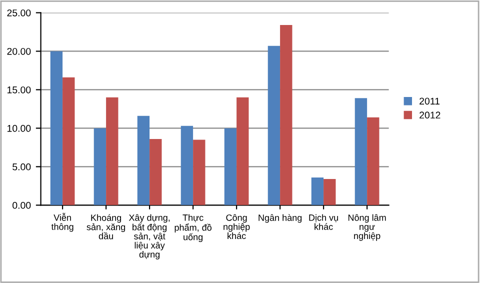  I want to click on x-tick-label: Xây dựng, bất động sản, vật liệu xây dựng, so click(149, 237).